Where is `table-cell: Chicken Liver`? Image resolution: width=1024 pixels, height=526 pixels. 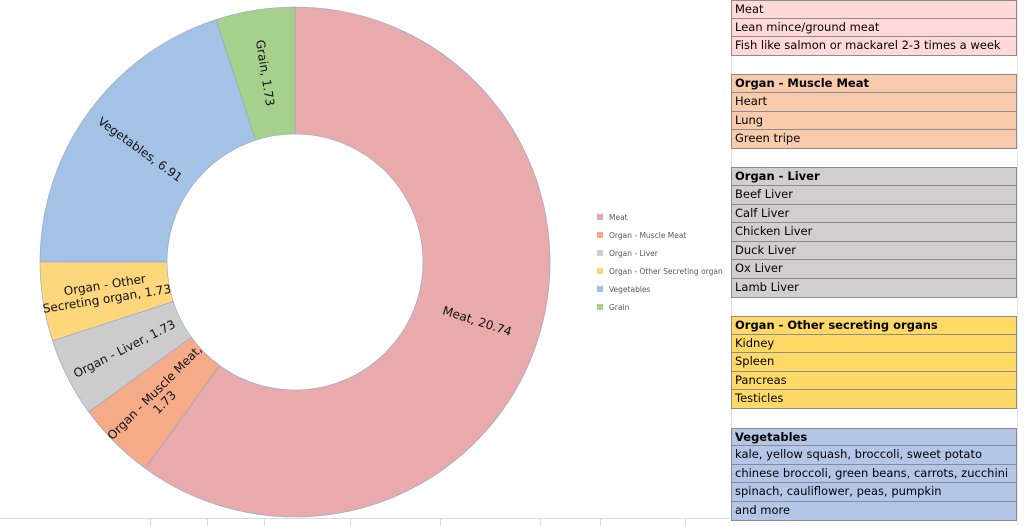 table-cell: Chicken Liver is located at coordinates (874, 232).